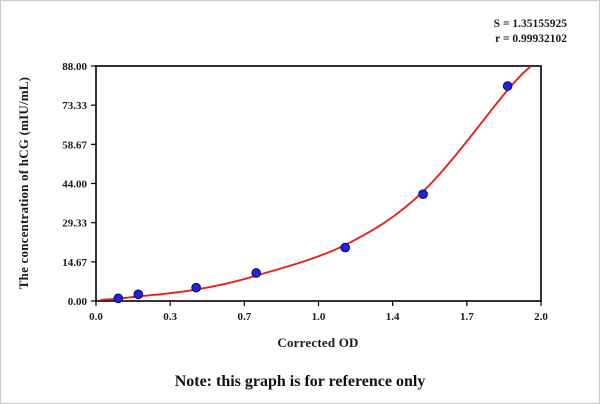  What do you see at coordinates (78, 302) in the screenshot?
I see `y-tick-label: 0.00` at bounding box center [78, 302].